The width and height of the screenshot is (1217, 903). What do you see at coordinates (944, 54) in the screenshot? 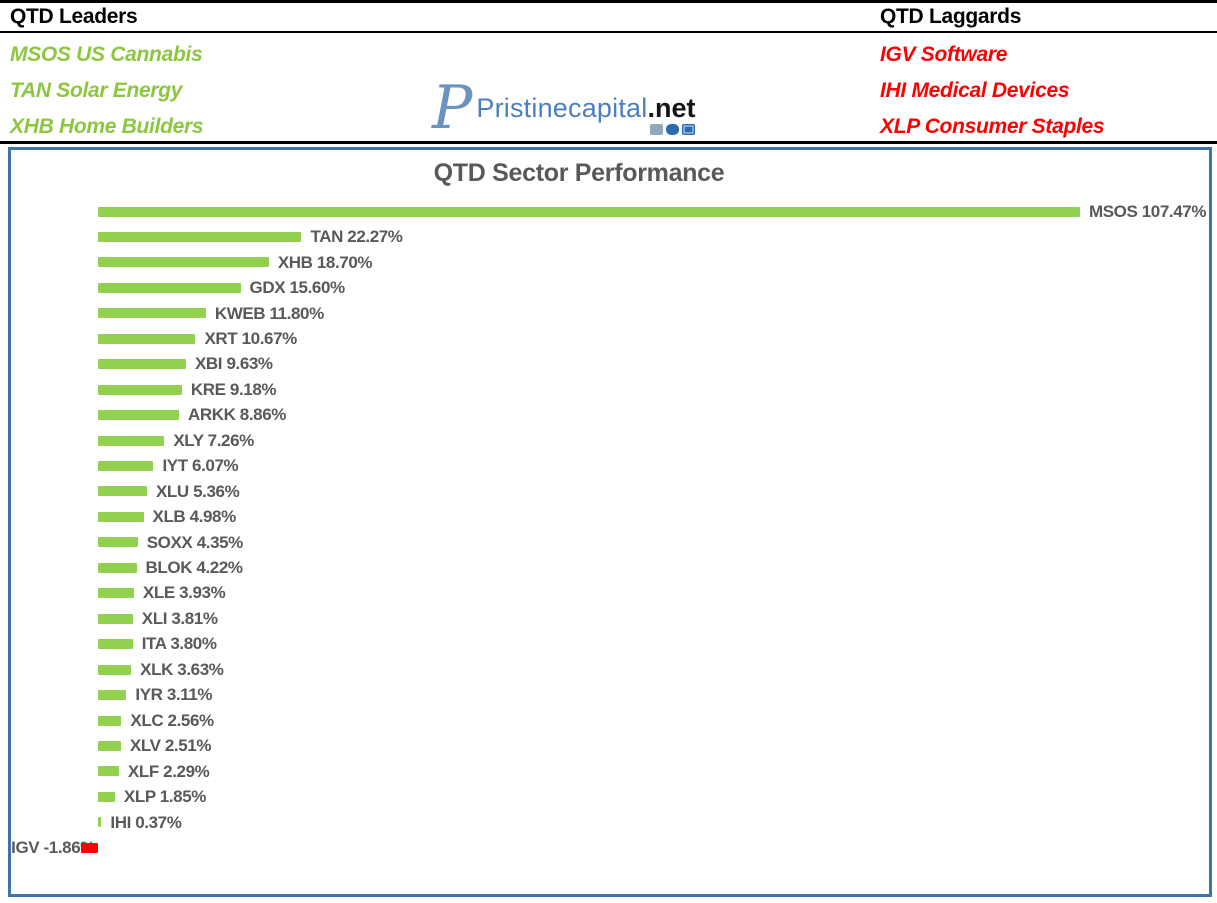
I see `laggard-item-igv: IGV Software` at bounding box center [944, 54].